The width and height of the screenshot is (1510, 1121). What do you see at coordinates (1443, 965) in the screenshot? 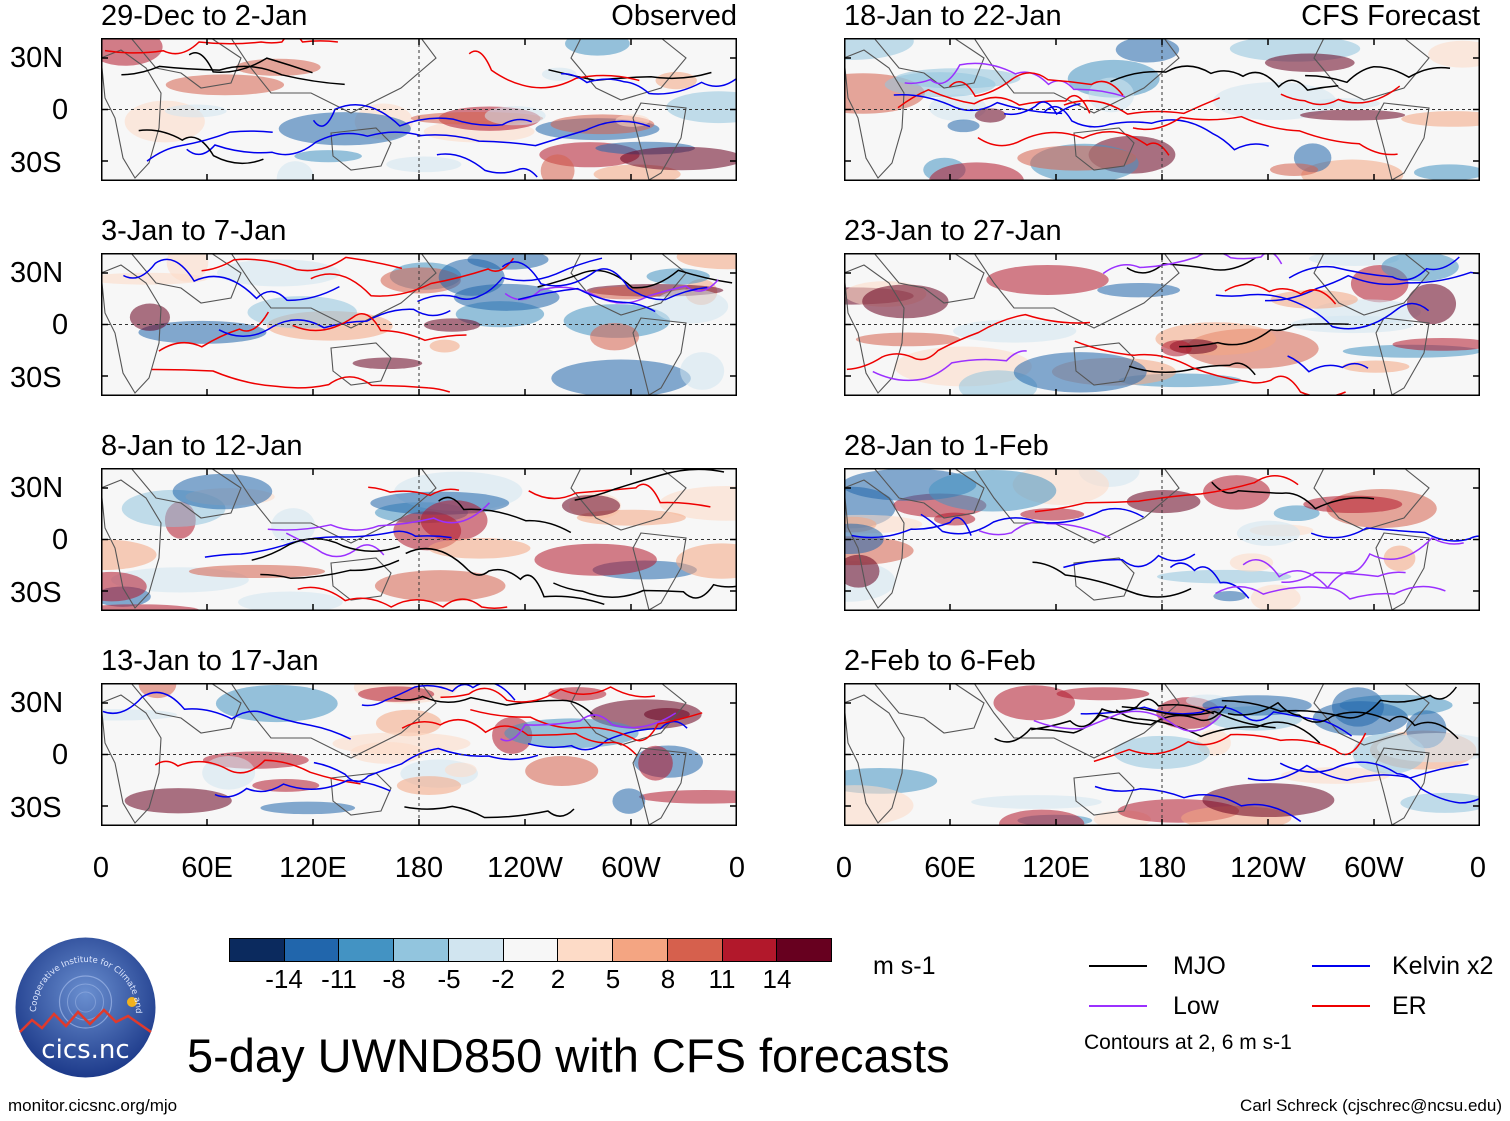
I see `legend-label: Kelvin x2` at bounding box center [1443, 965].